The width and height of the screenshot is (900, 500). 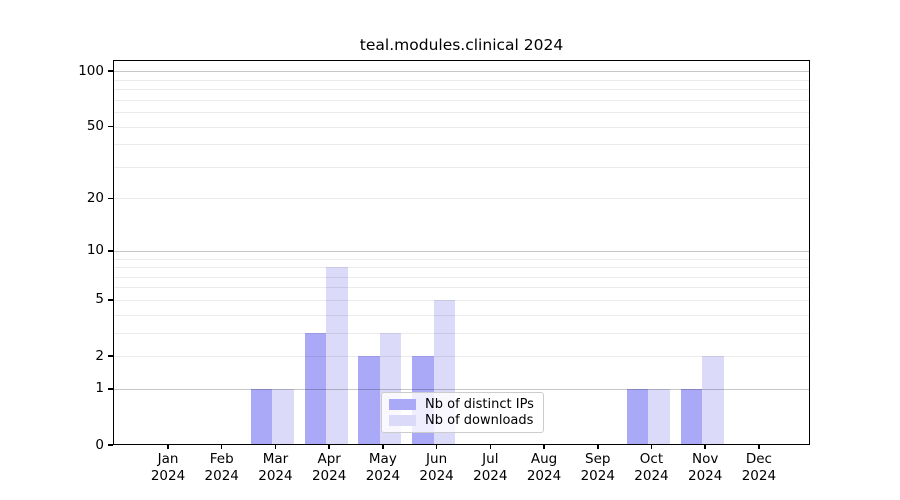 I want to click on x-tick-label-jun: Jun 2024, so click(x=437, y=467).